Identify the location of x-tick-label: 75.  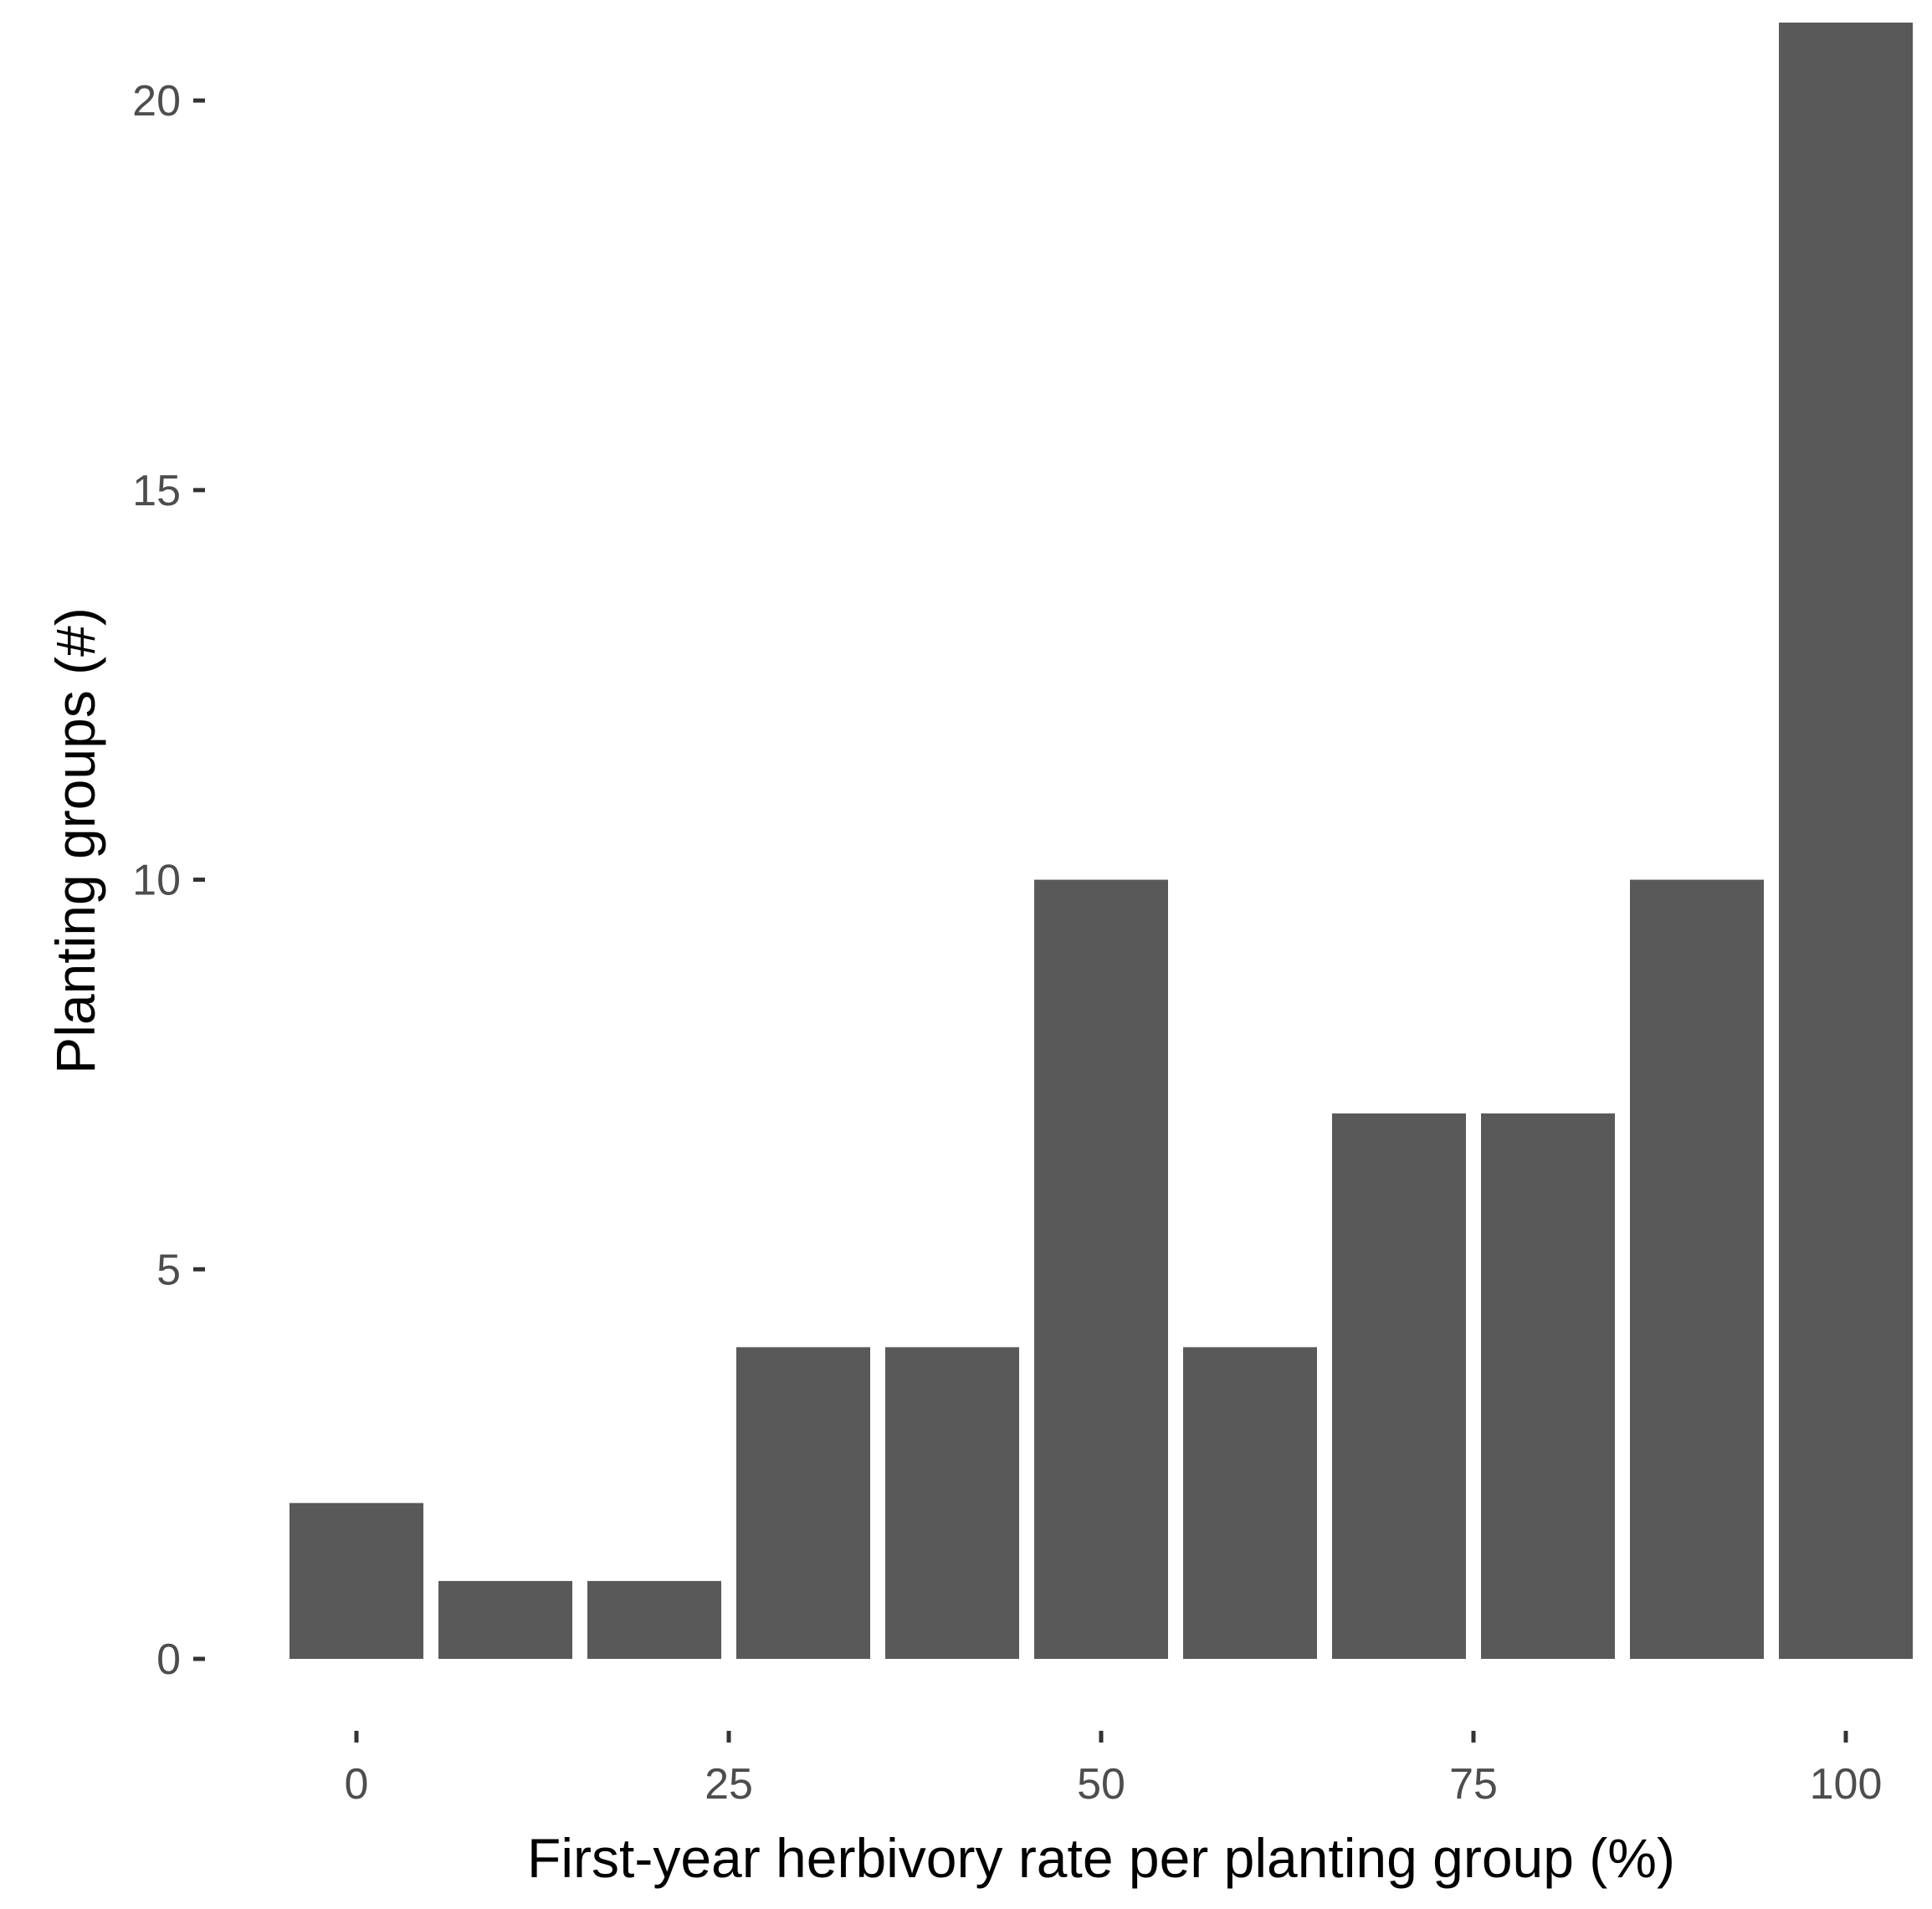
(1473, 1784).